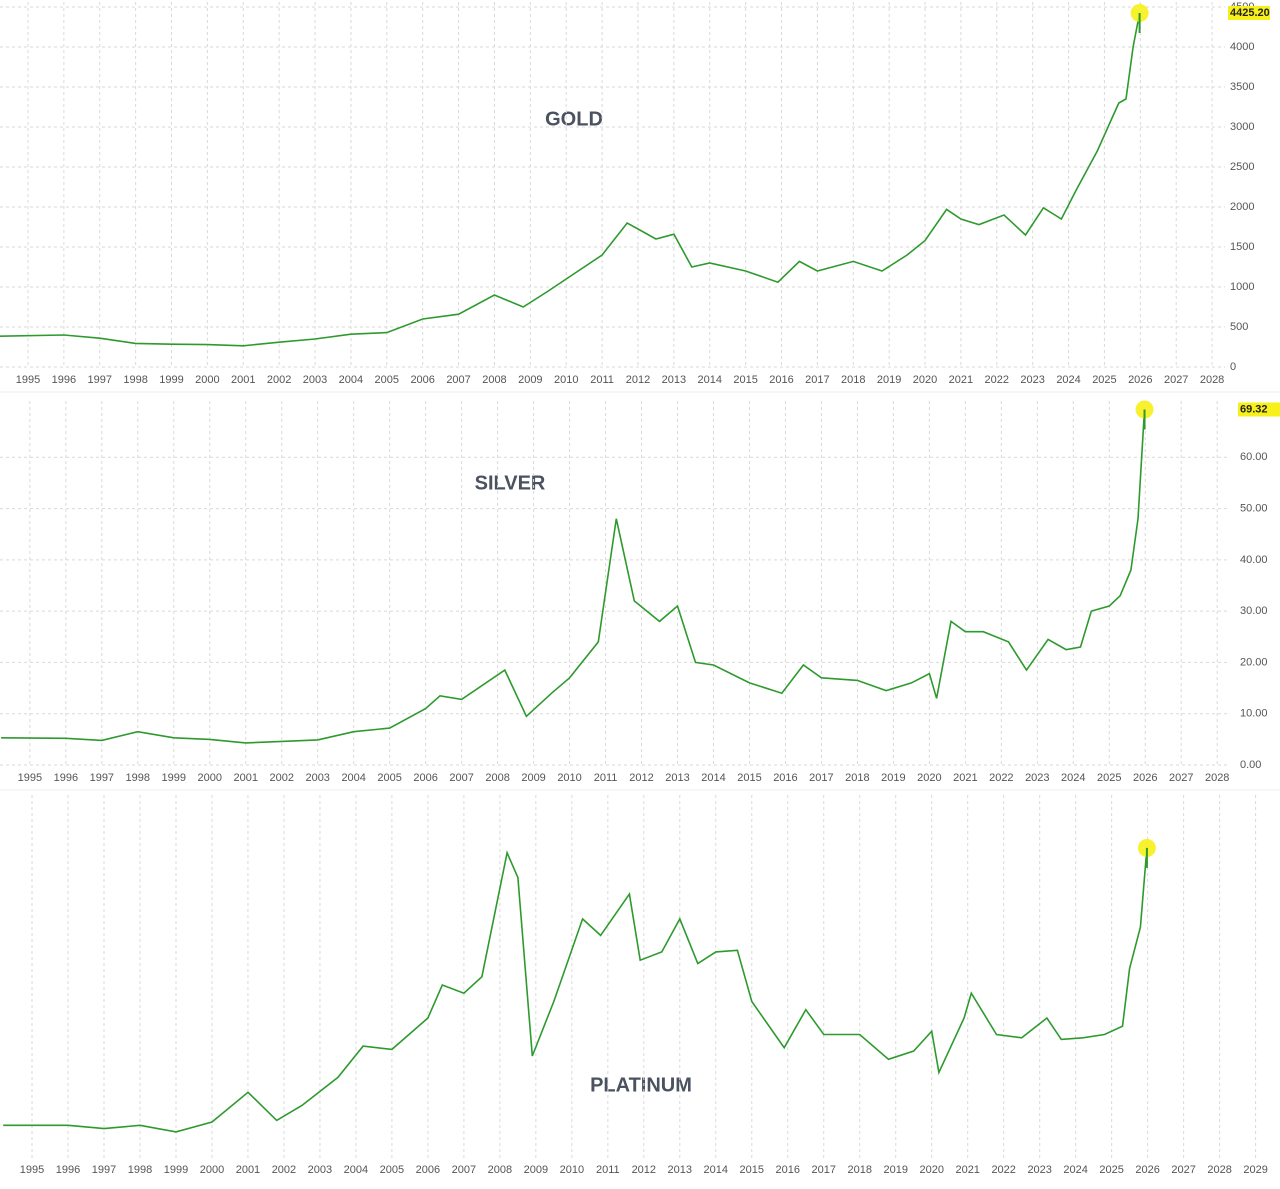 Image resolution: width=1280 pixels, height=1189 pixels. What do you see at coordinates (1254, 611) in the screenshot?
I see `y-tick-label: 30.00` at bounding box center [1254, 611].